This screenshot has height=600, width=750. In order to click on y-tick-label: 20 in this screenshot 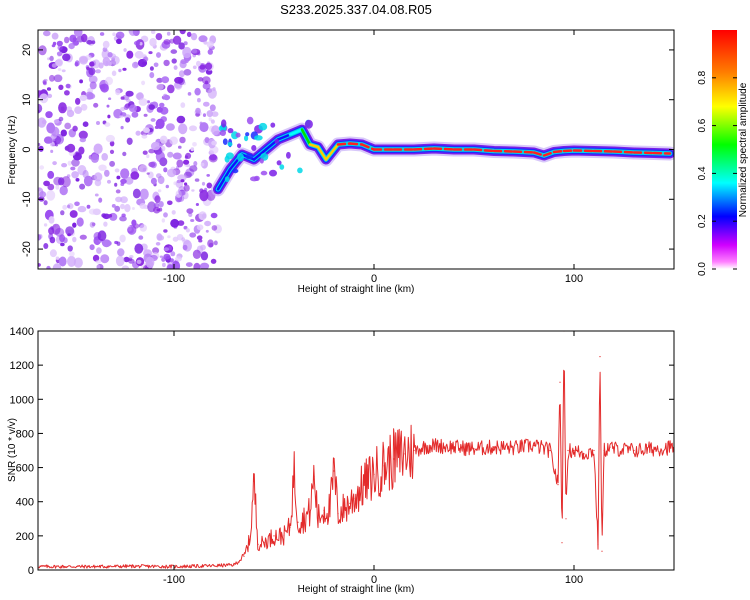, I will do `click(27, 50)`.